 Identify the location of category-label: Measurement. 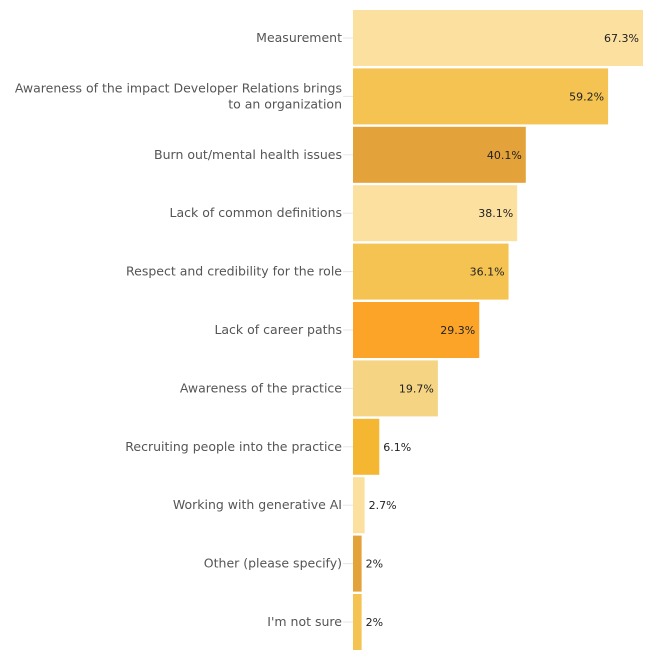
(299, 37).